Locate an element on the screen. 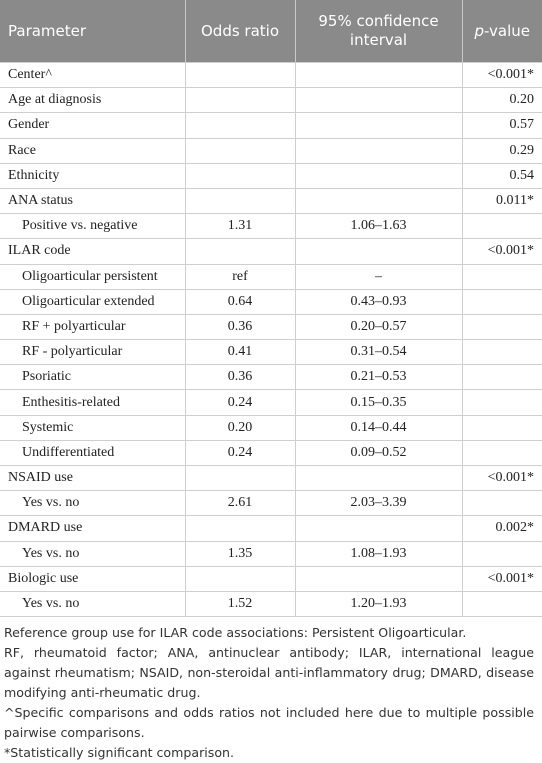 The height and width of the screenshot is (763, 542). cell: 0.57 is located at coordinates (502, 125).